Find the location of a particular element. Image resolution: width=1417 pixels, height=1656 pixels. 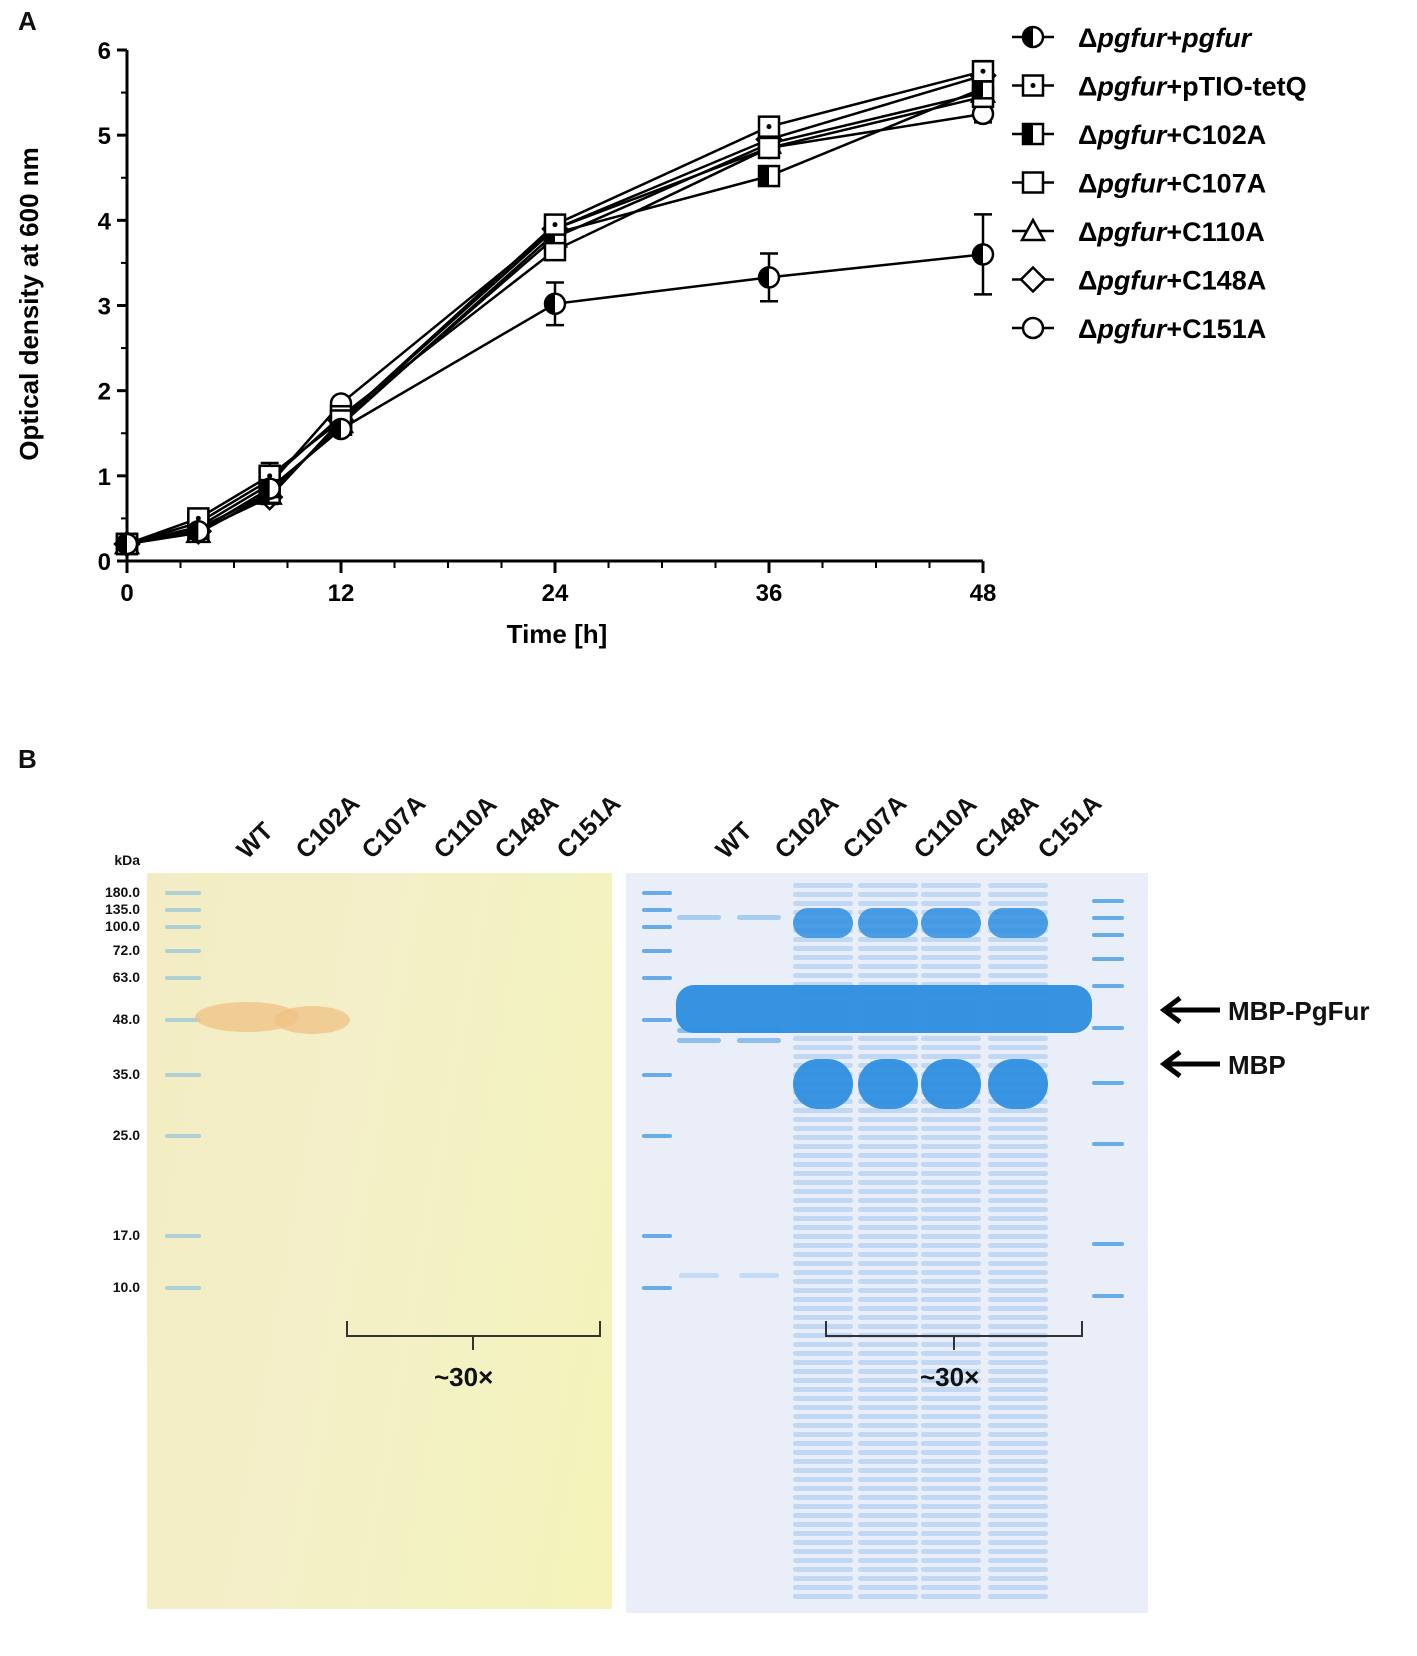

data-point is located at coordinates (769, 277).